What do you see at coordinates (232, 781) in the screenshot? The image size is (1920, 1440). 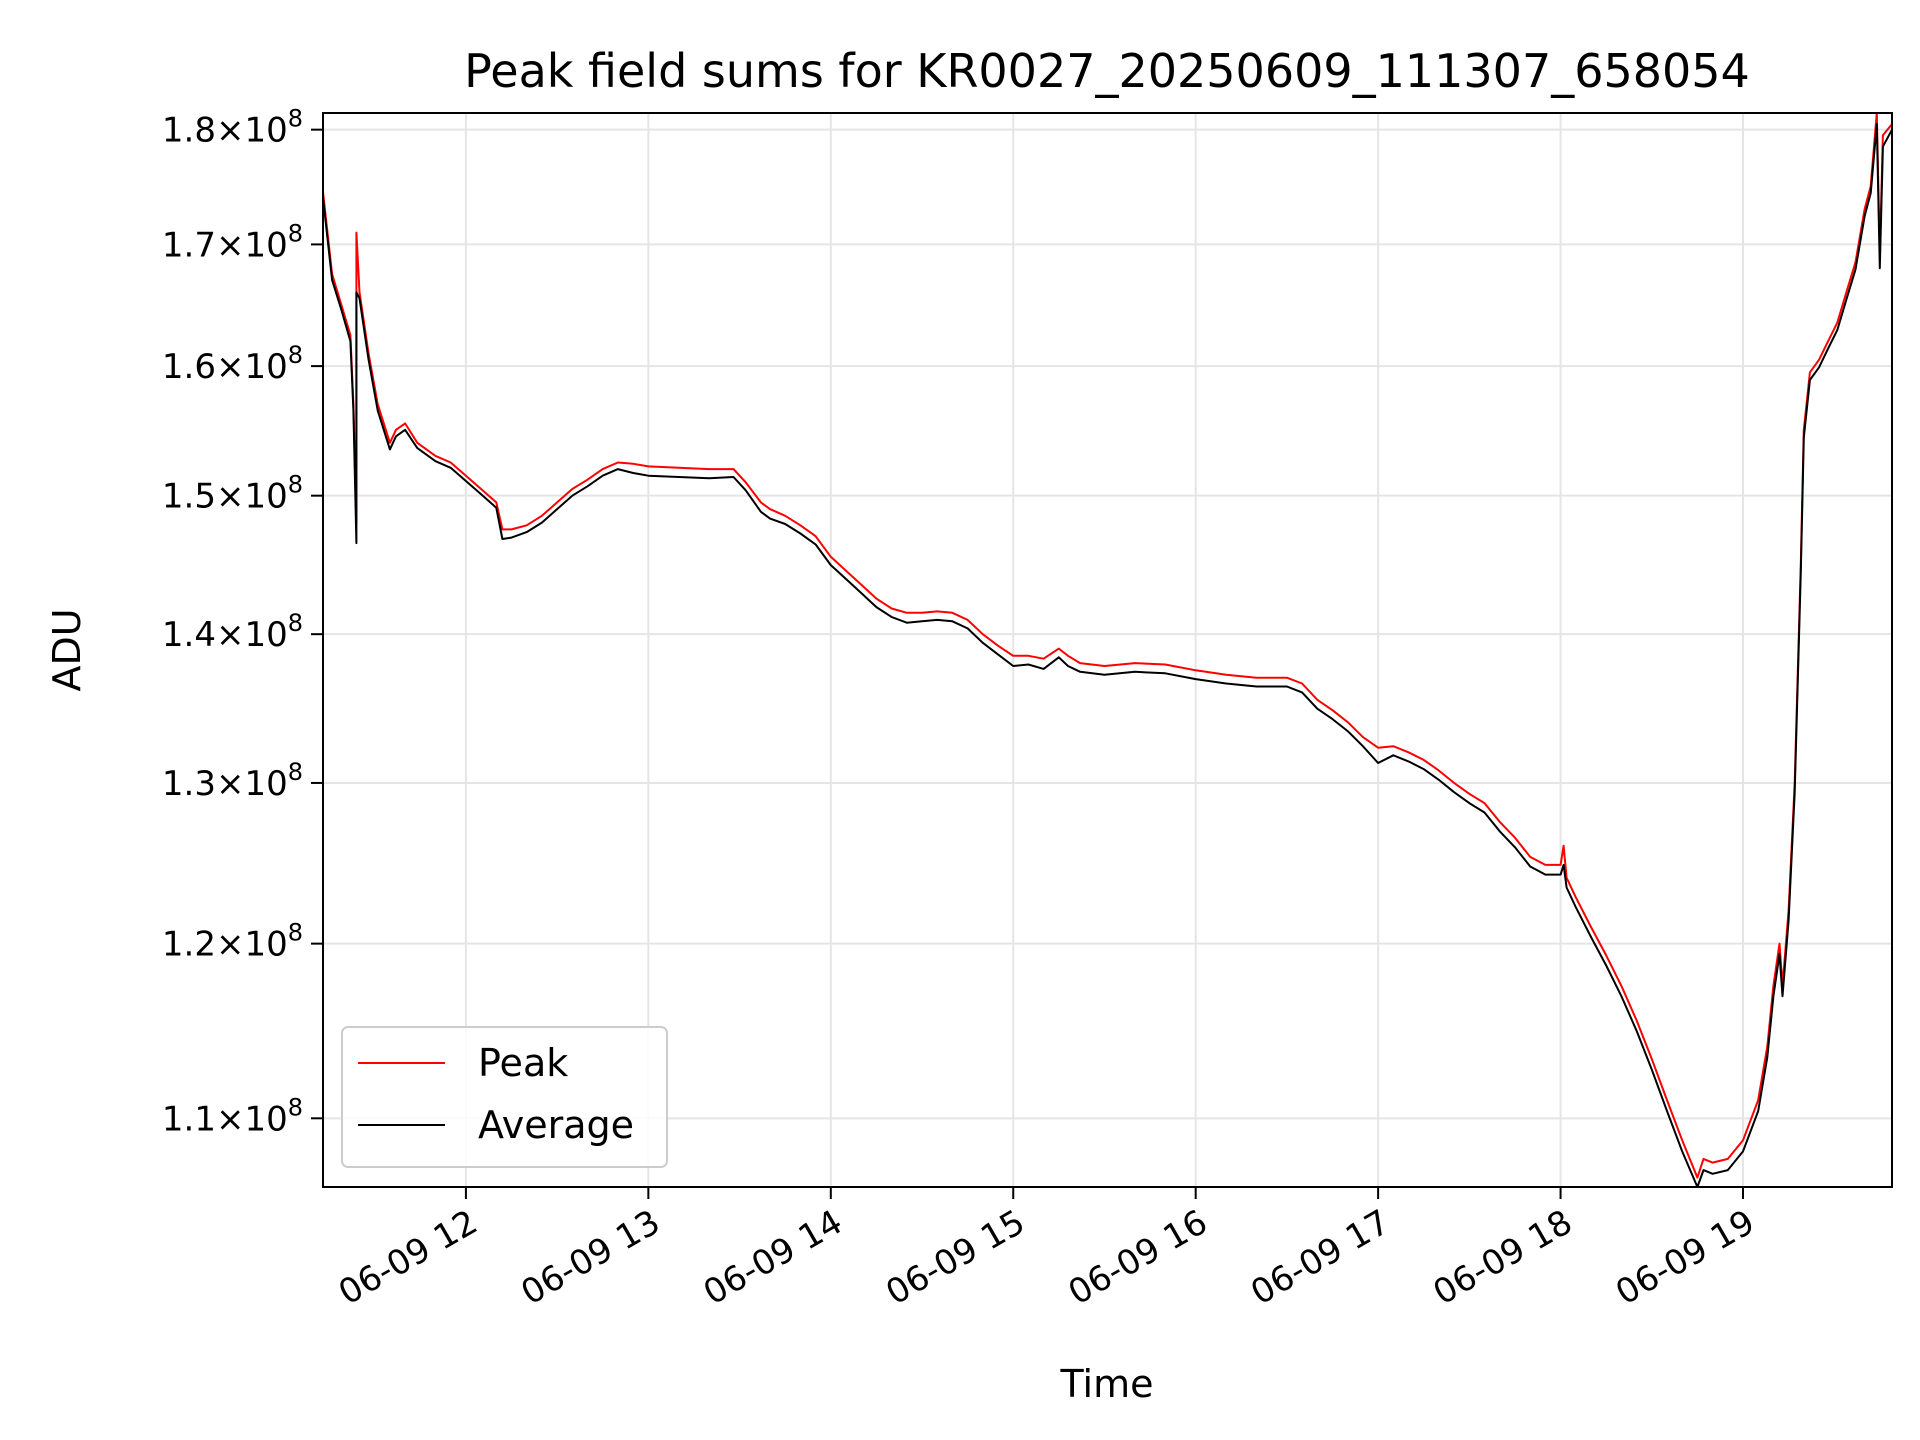 I see `y-tick-label: 1.3×108` at bounding box center [232, 781].